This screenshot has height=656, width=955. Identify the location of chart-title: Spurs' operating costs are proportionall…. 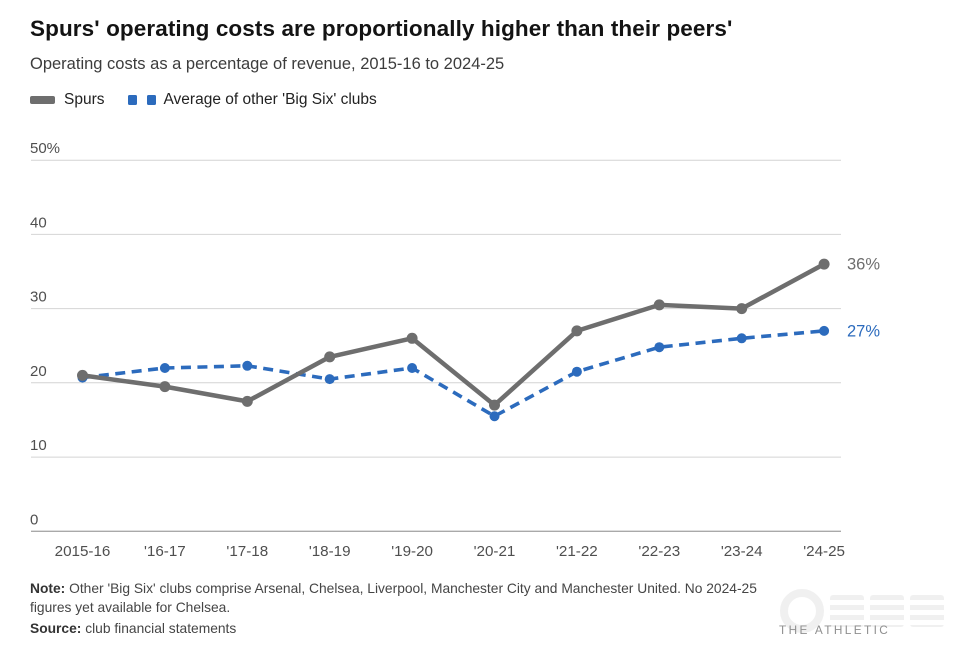
(381, 28).